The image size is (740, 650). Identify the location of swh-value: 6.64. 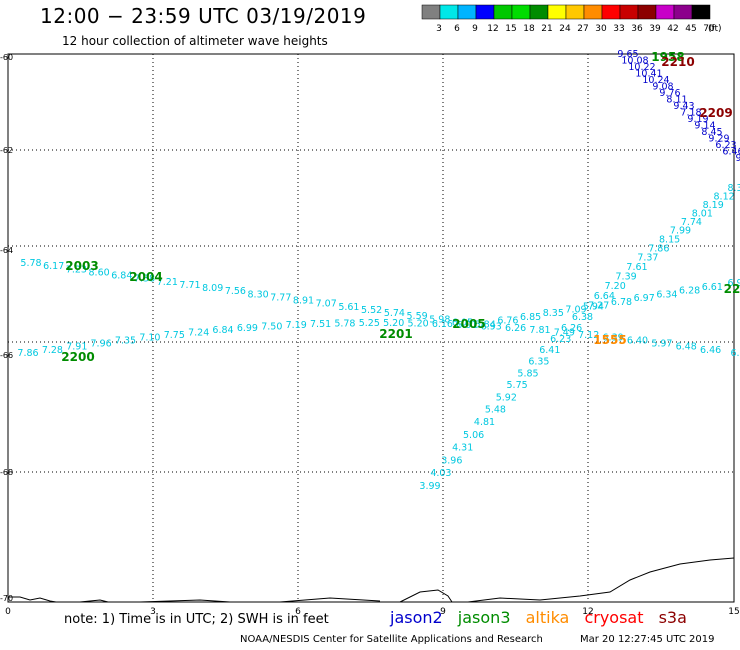
(604, 296).